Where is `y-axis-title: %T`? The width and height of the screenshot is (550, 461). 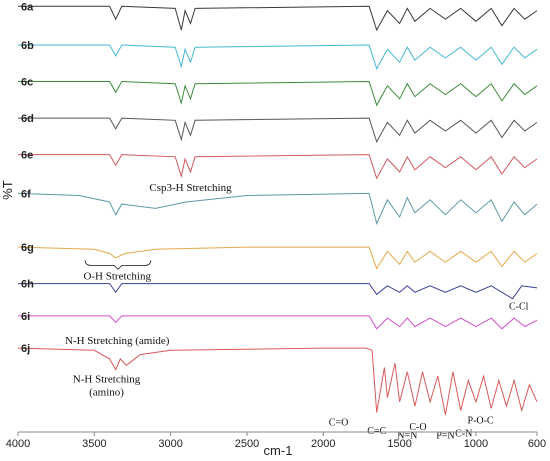 y-axis-title: %T is located at coordinates (7, 190).